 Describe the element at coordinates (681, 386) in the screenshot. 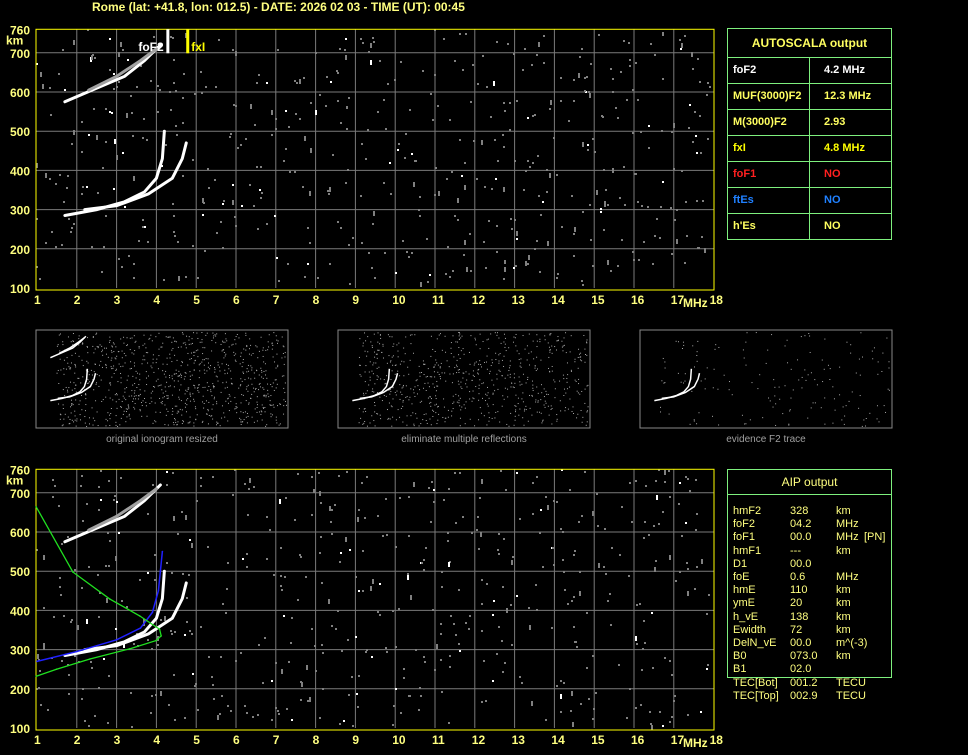

I see `thumbnail-trace` at that location.